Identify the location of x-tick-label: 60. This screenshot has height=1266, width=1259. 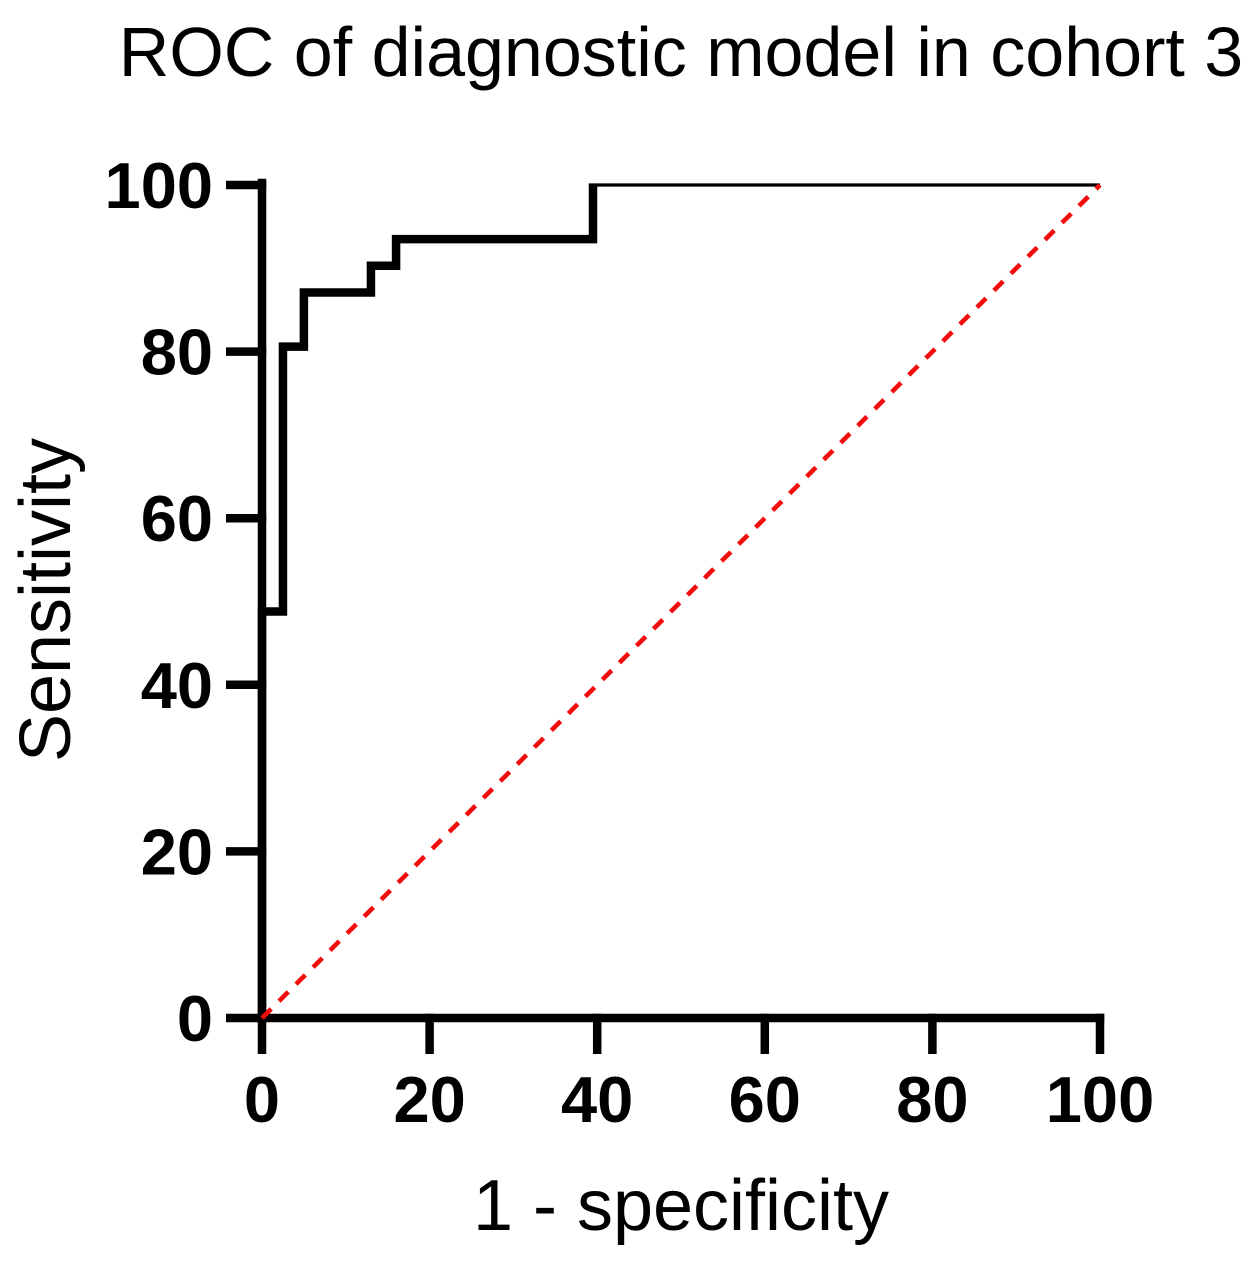
(765, 1099).